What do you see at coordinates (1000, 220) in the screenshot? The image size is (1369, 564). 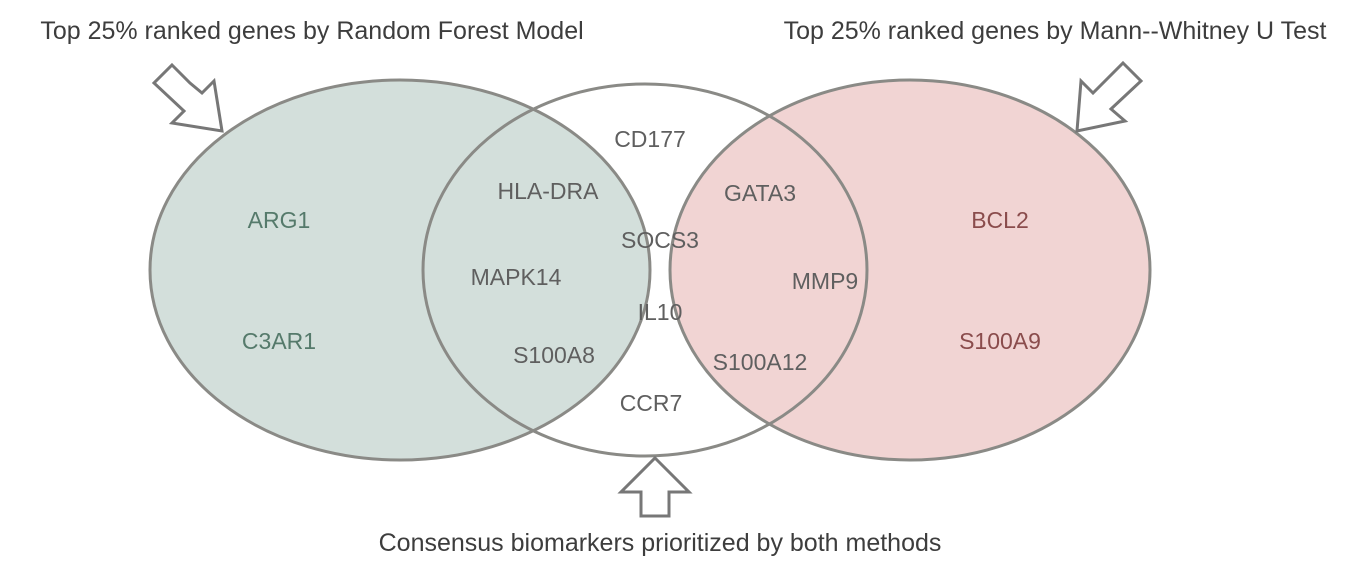 I see `gene-label-bcl2: BCL2` at bounding box center [1000, 220].